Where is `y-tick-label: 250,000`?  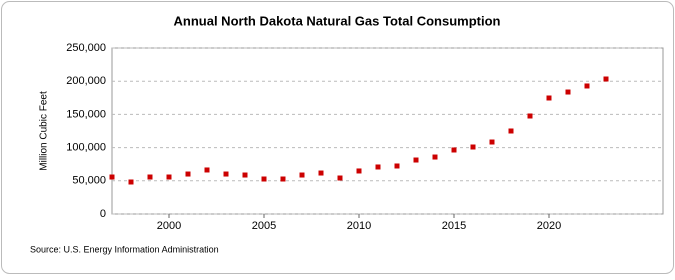
y-tick-label: 250,000 is located at coordinates (86, 48).